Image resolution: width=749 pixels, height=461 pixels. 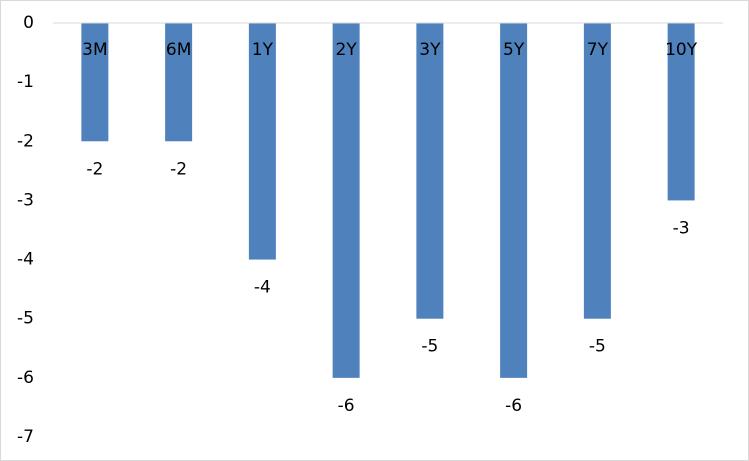 I want to click on x-tick-label: 3M, so click(x=94, y=50).